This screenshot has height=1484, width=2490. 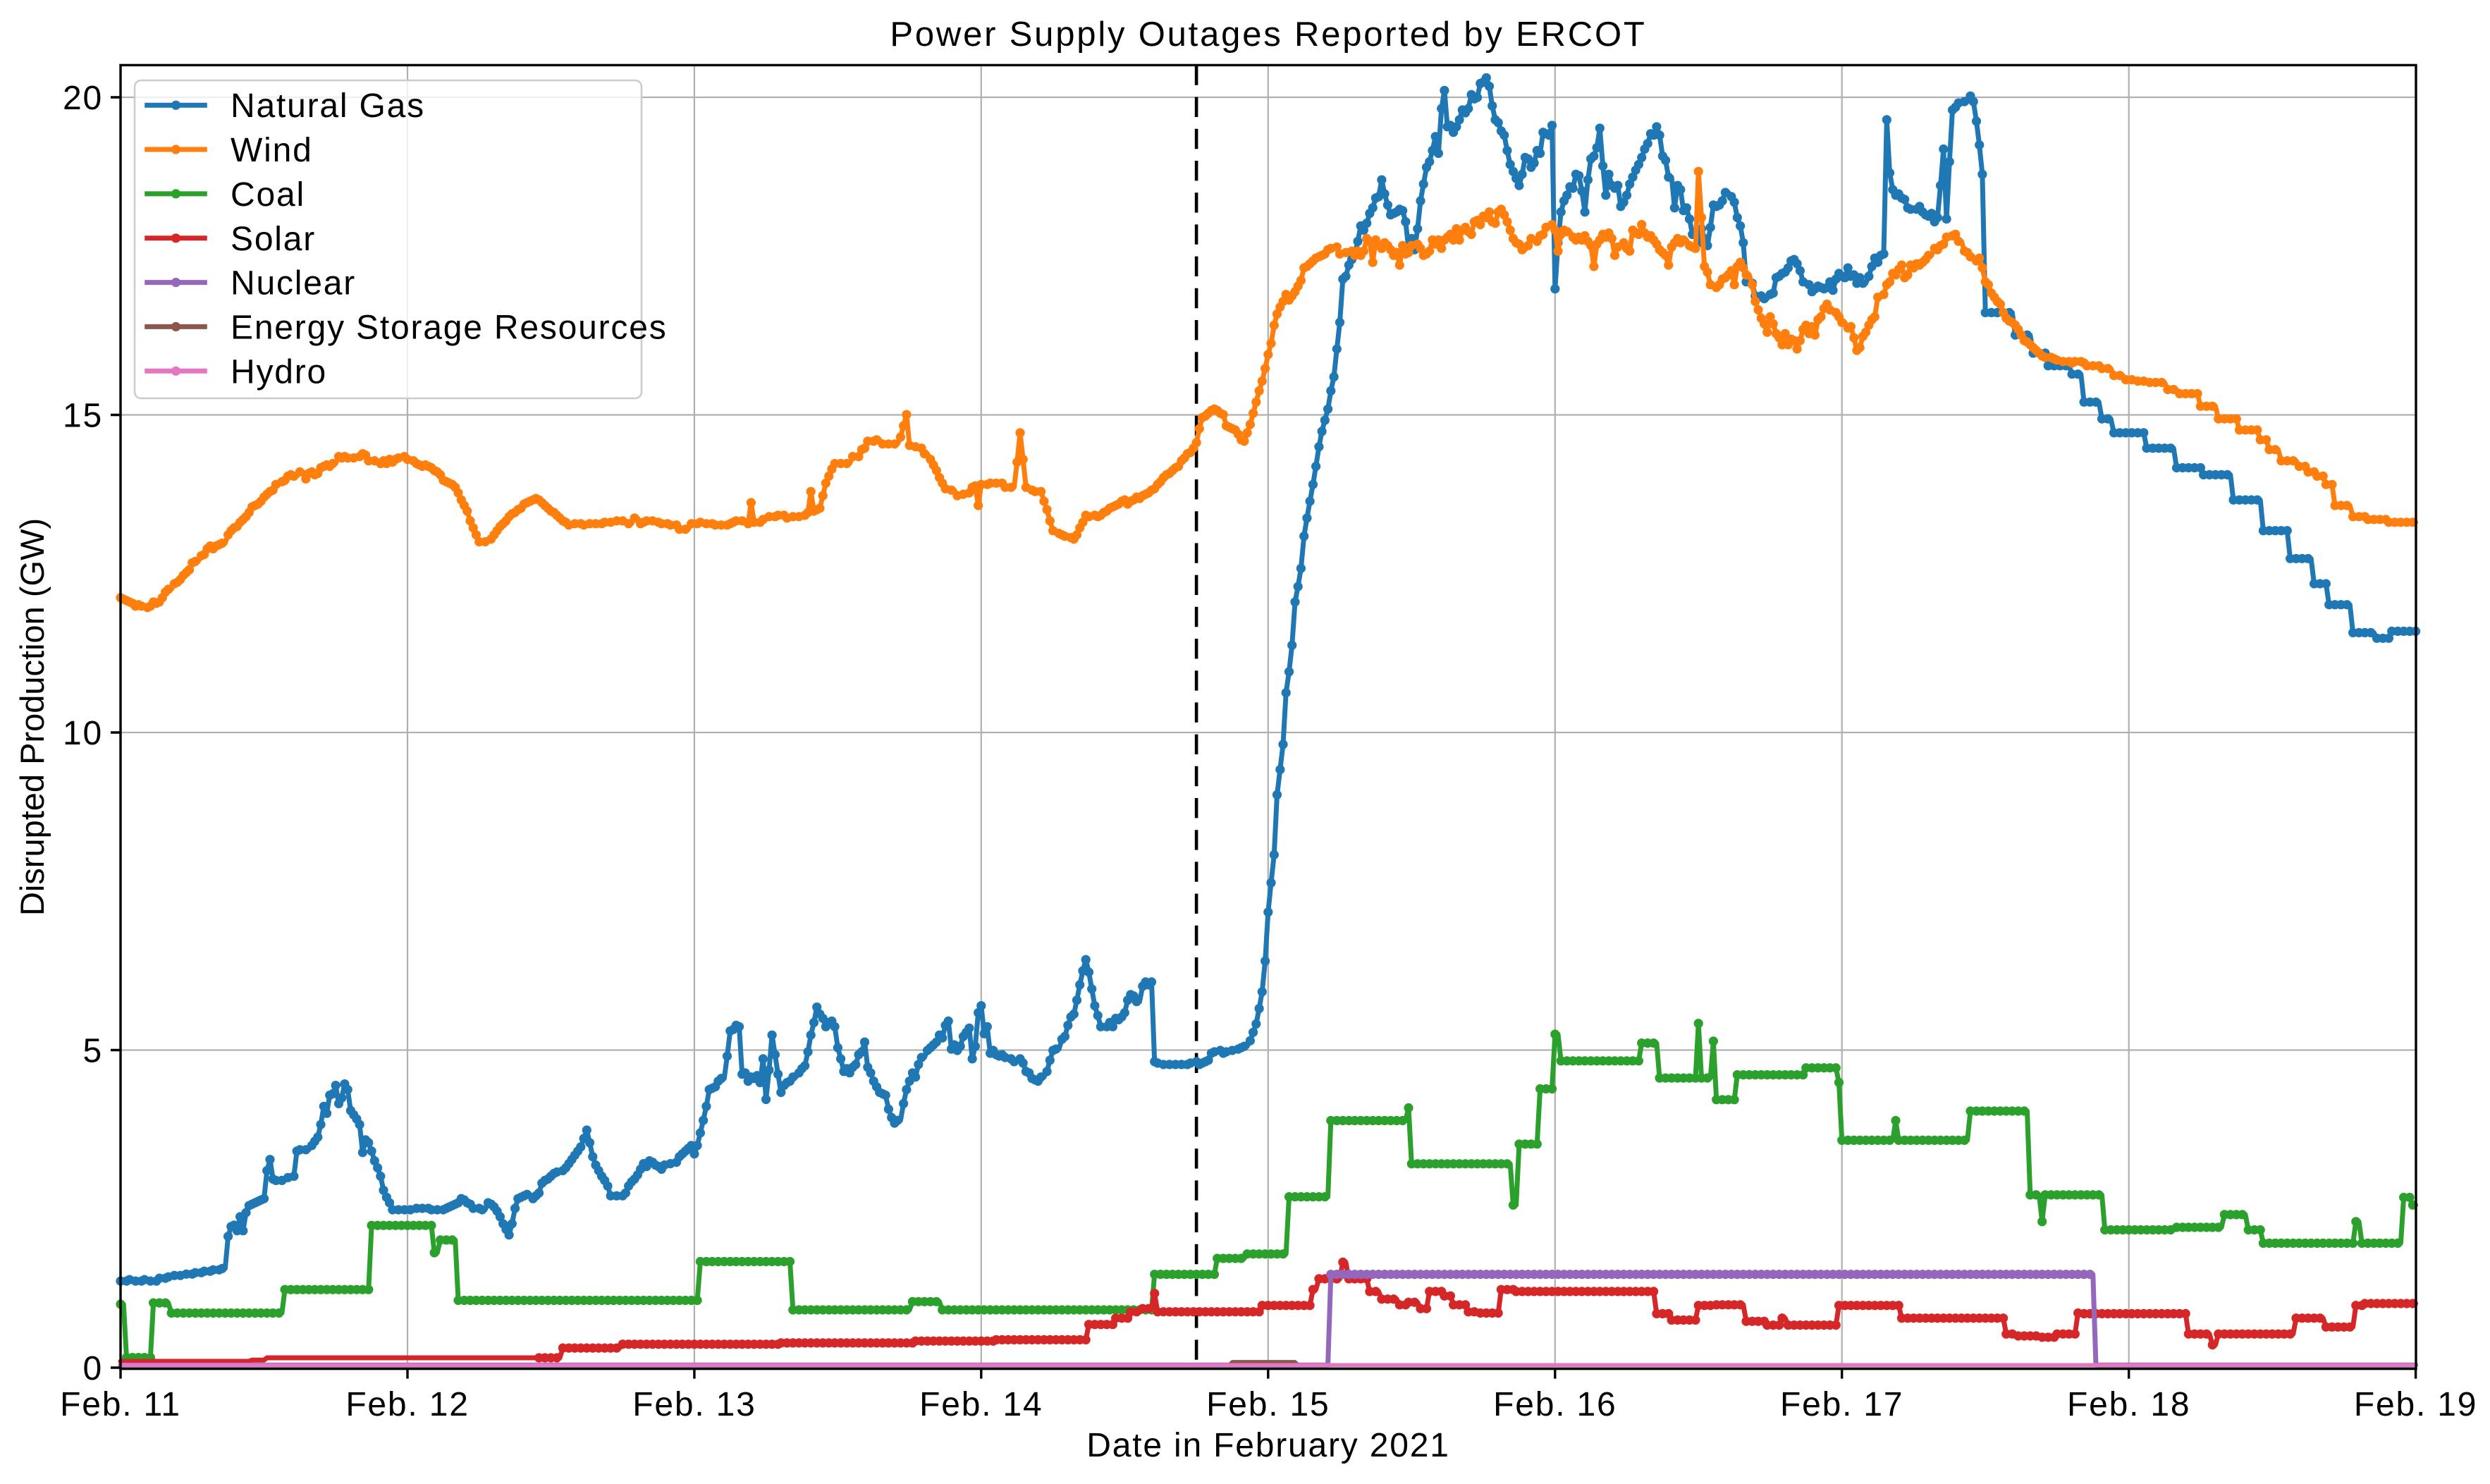 What do you see at coordinates (1268, 35) in the screenshot?
I see `svg-text:Power Supply Outages Reported: Power Supply Outages Reported by ERCOT` at bounding box center [1268, 35].